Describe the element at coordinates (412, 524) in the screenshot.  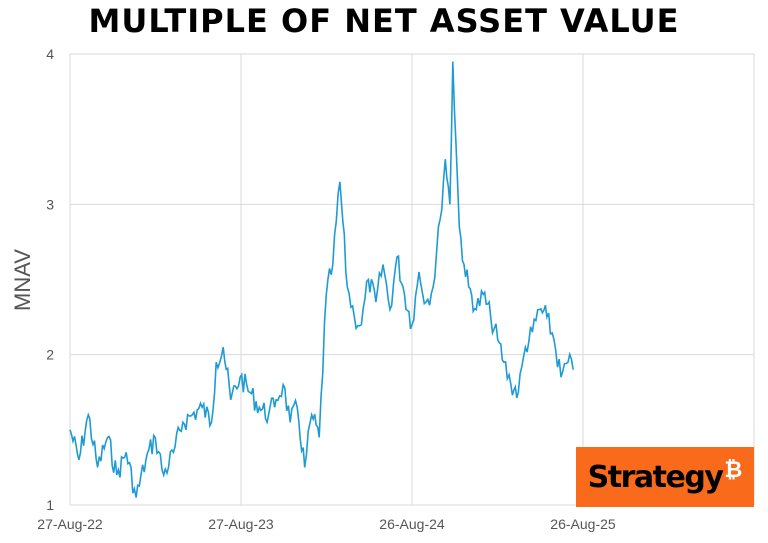
I see `x-tick-label: 26-Aug-24` at that location.